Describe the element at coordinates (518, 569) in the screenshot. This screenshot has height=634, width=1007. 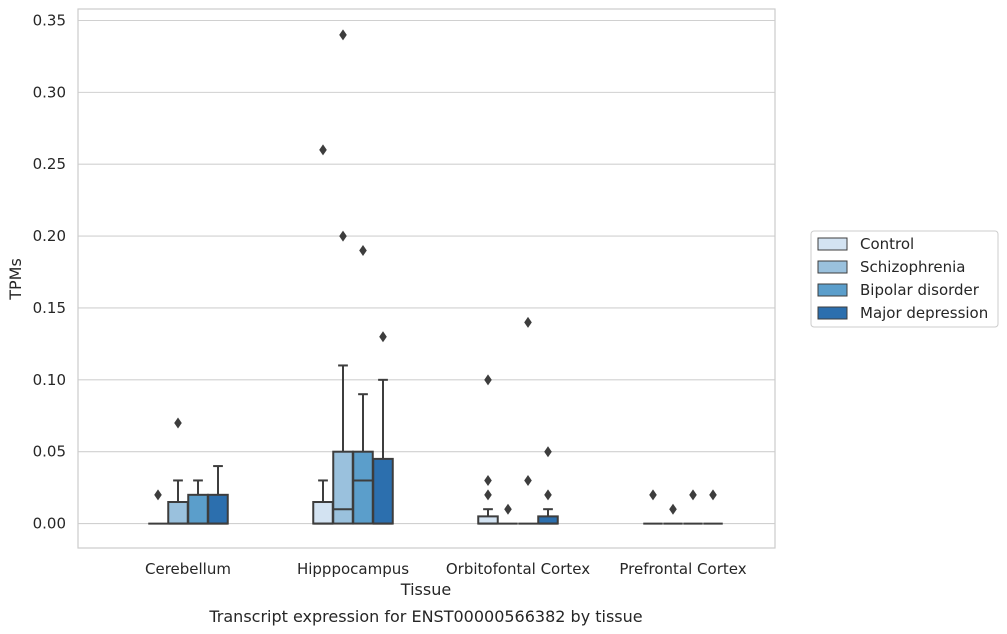
I see `x-tick-label: Orbitofontal Cortex` at that location.